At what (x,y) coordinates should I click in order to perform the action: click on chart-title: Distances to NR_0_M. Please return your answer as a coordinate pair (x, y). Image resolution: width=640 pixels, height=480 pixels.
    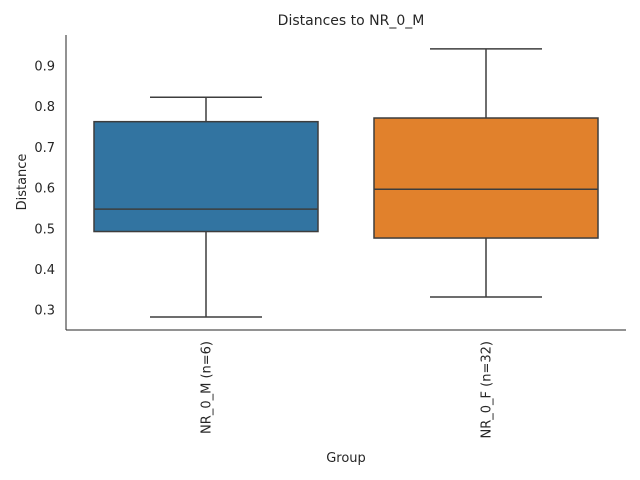
    Looking at the image, I should click on (351, 21).